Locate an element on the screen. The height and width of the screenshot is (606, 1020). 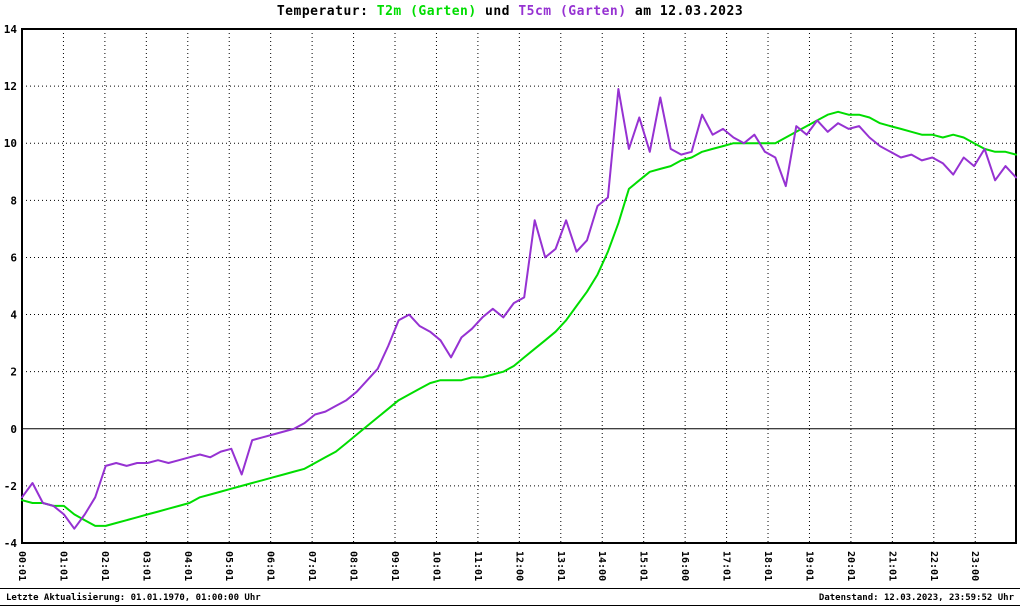
x-tick-label: 20:01 is located at coordinates (850, 566).